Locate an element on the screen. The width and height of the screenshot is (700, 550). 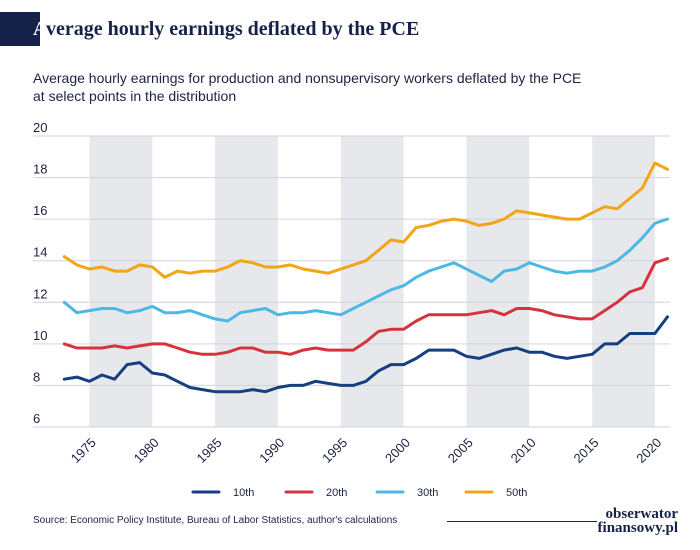
legend-label-30th: 30th is located at coordinates (427, 493).